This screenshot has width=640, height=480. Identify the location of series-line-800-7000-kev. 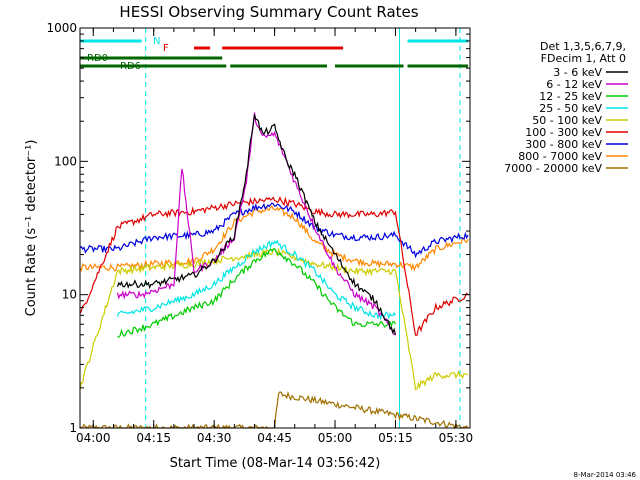
(274, 239).